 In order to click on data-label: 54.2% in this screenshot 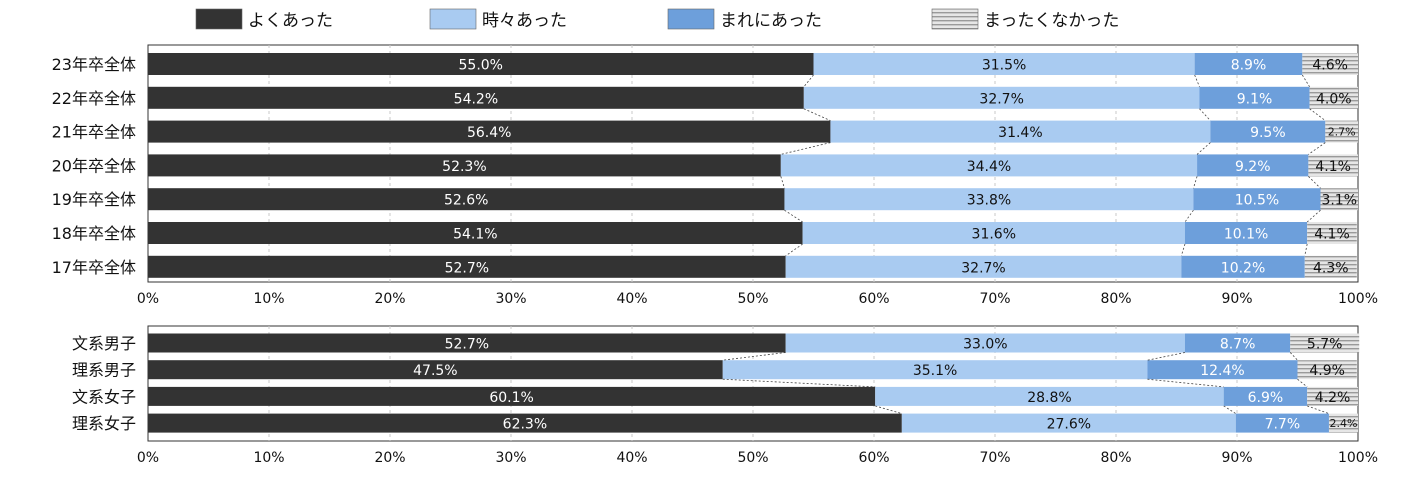, I will do `click(476, 99)`.